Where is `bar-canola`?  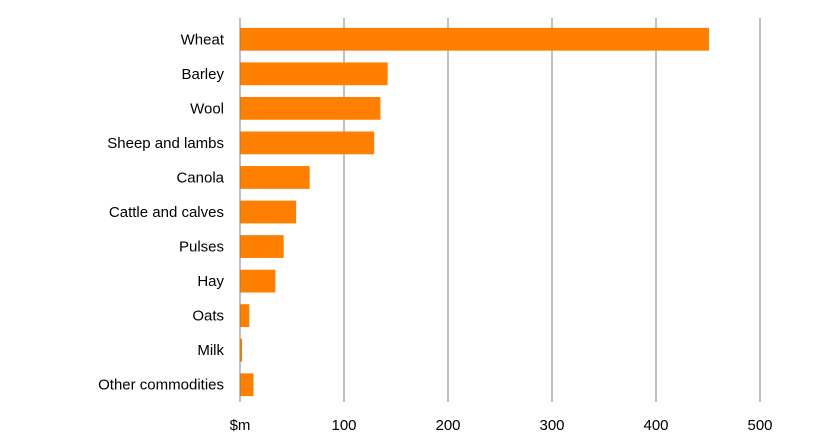
bar-canola is located at coordinates (275, 177).